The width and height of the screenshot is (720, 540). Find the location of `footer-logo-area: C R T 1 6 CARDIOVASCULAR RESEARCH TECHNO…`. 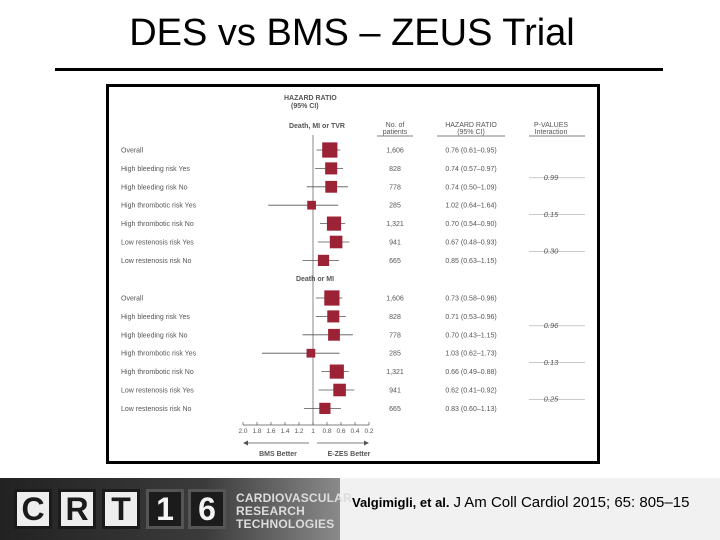

footer-logo-area: C R T 1 6 CARDIOVASCULAR RESEARCH TECHNO… is located at coordinates (176, 509).